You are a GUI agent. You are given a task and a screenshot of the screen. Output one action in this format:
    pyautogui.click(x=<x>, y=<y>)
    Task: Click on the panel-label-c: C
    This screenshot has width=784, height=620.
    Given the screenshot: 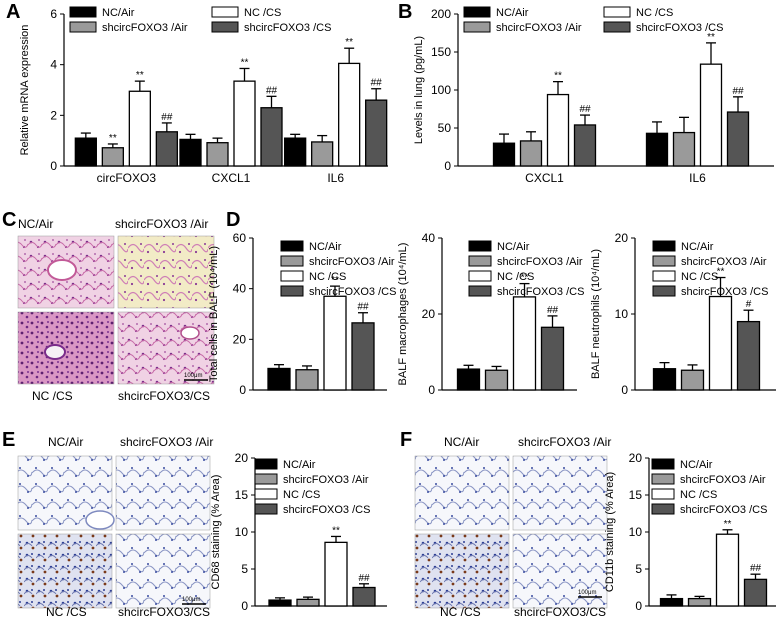 What is the action you would take?
    pyautogui.click(x=9, y=220)
    